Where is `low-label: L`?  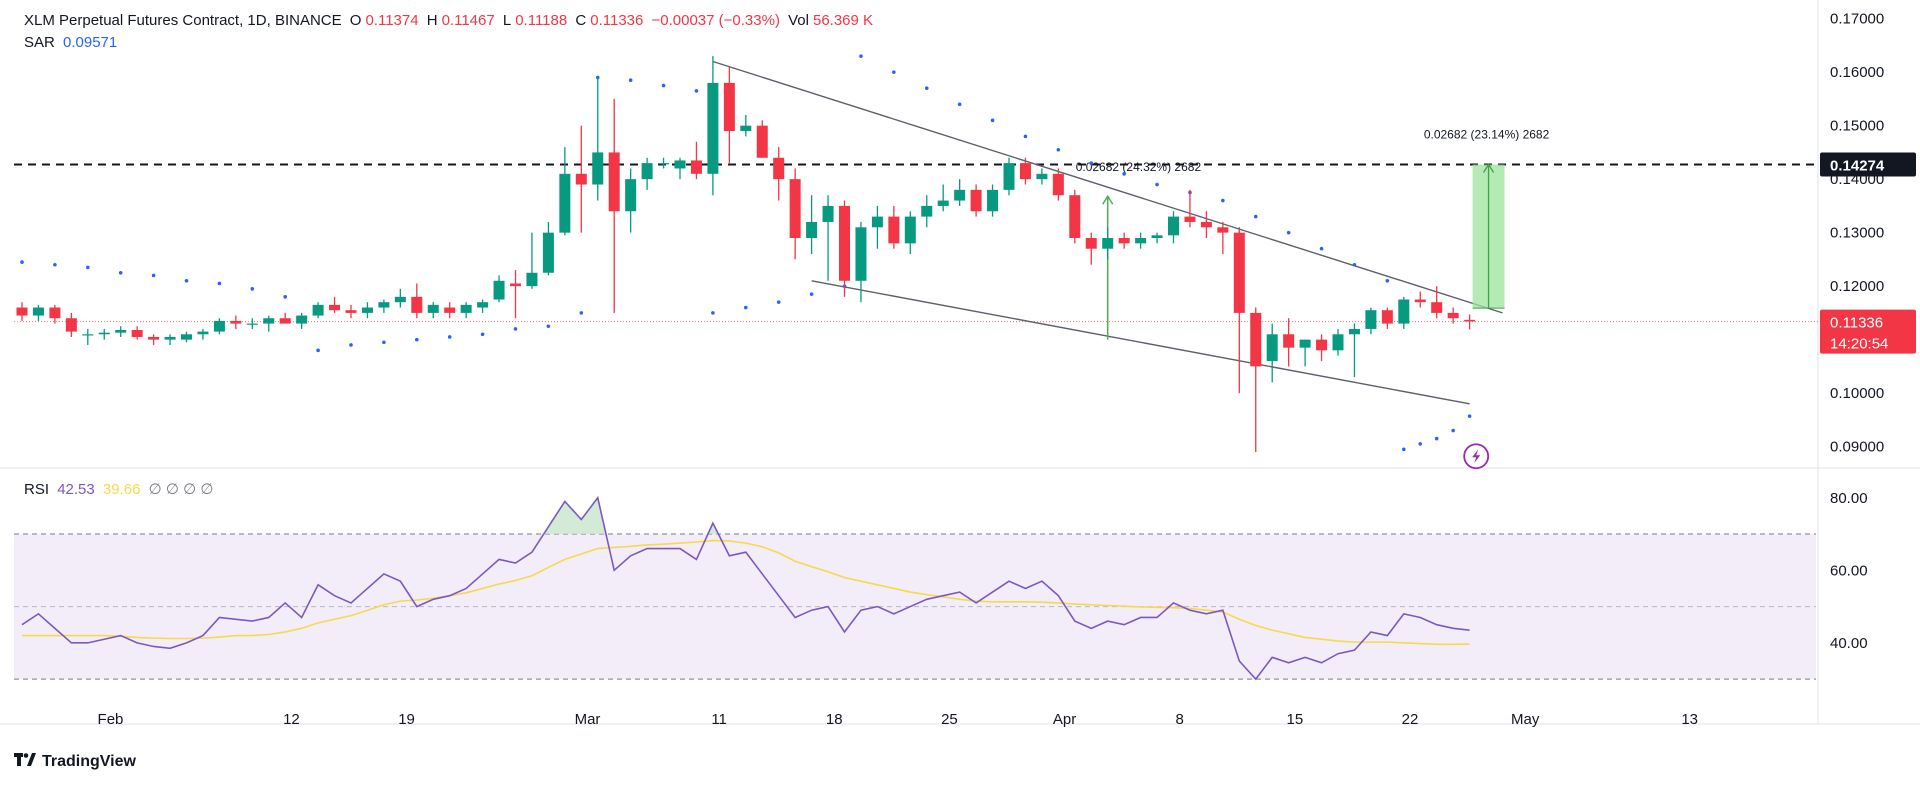 low-label: L is located at coordinates (507, 20).